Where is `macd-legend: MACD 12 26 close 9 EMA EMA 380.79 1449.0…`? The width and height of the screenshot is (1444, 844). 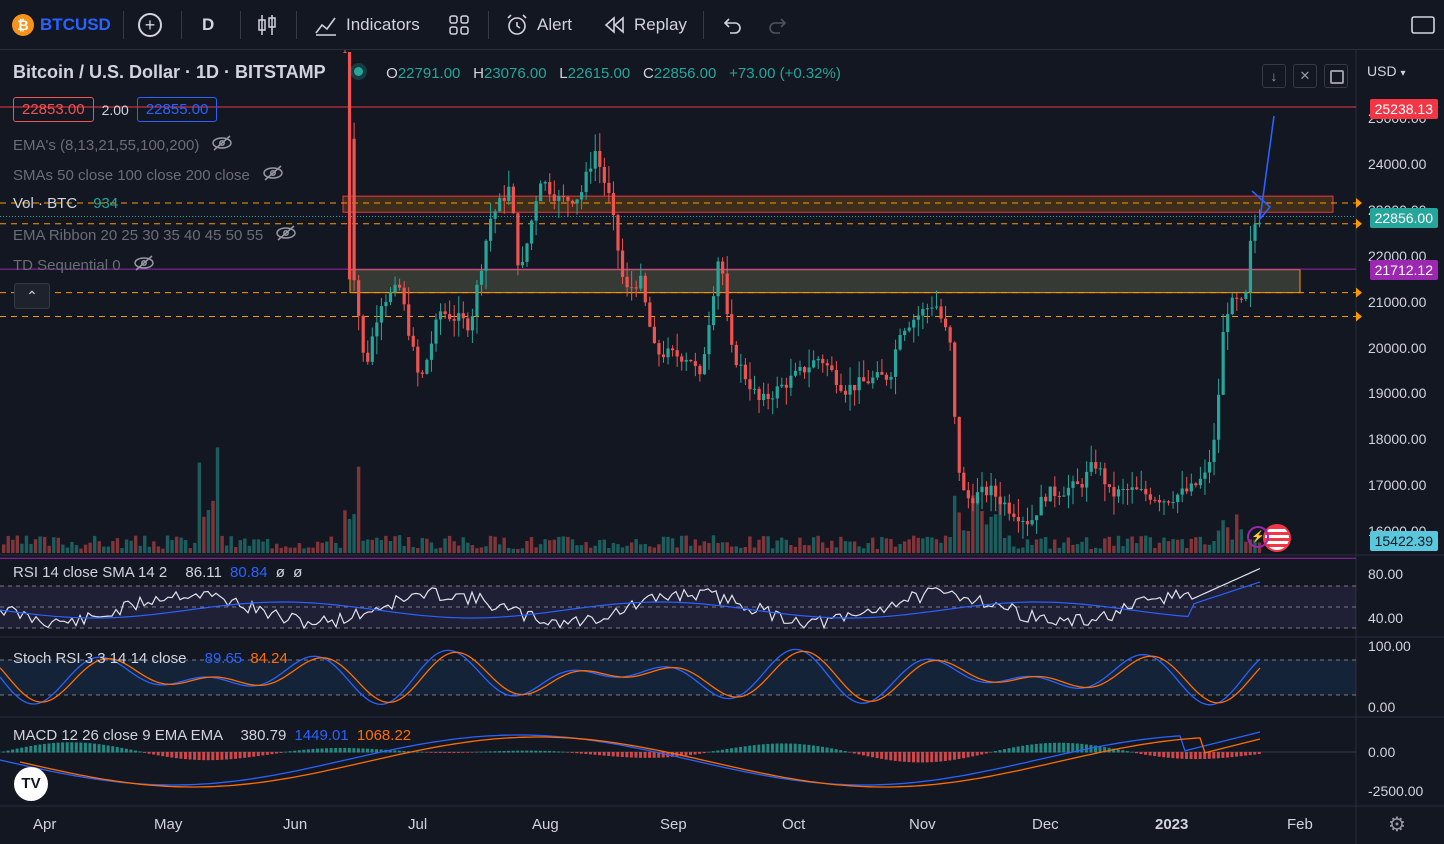
macd-legend: MACD 12 26 close 9 EMA EMA 380.79 1449.0… is located at coordinates (212, 735).